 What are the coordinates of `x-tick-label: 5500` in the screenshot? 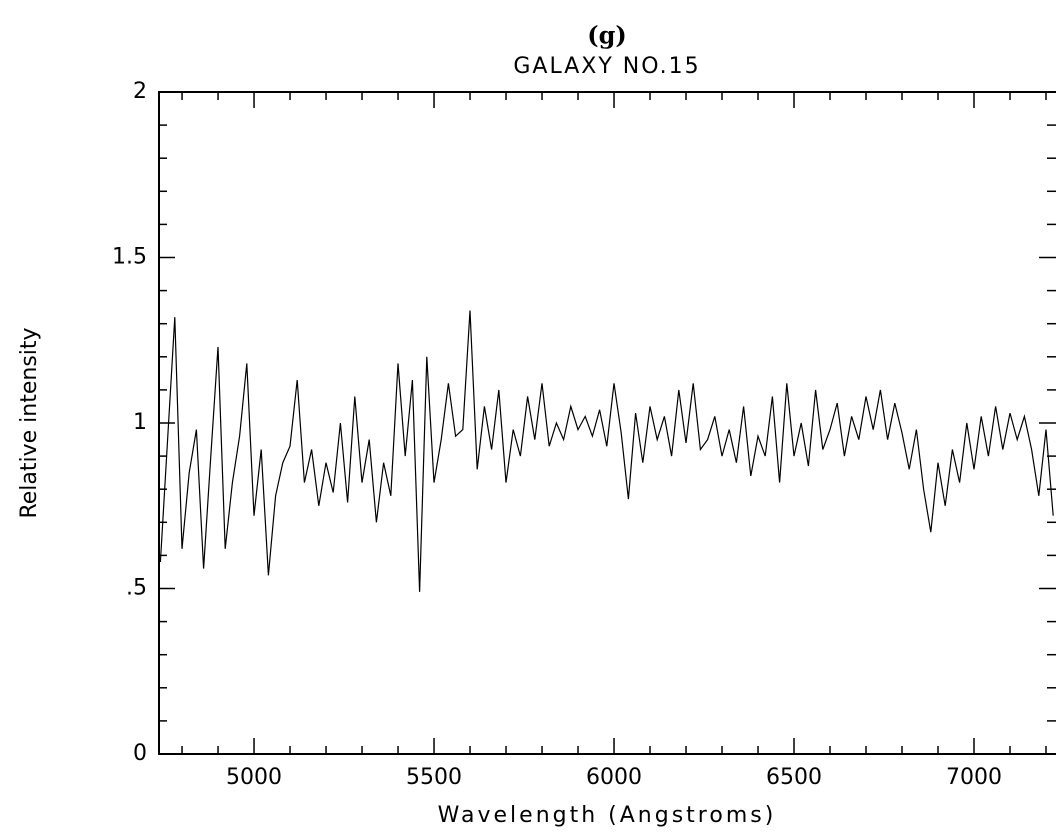 It's located at (434, 777).